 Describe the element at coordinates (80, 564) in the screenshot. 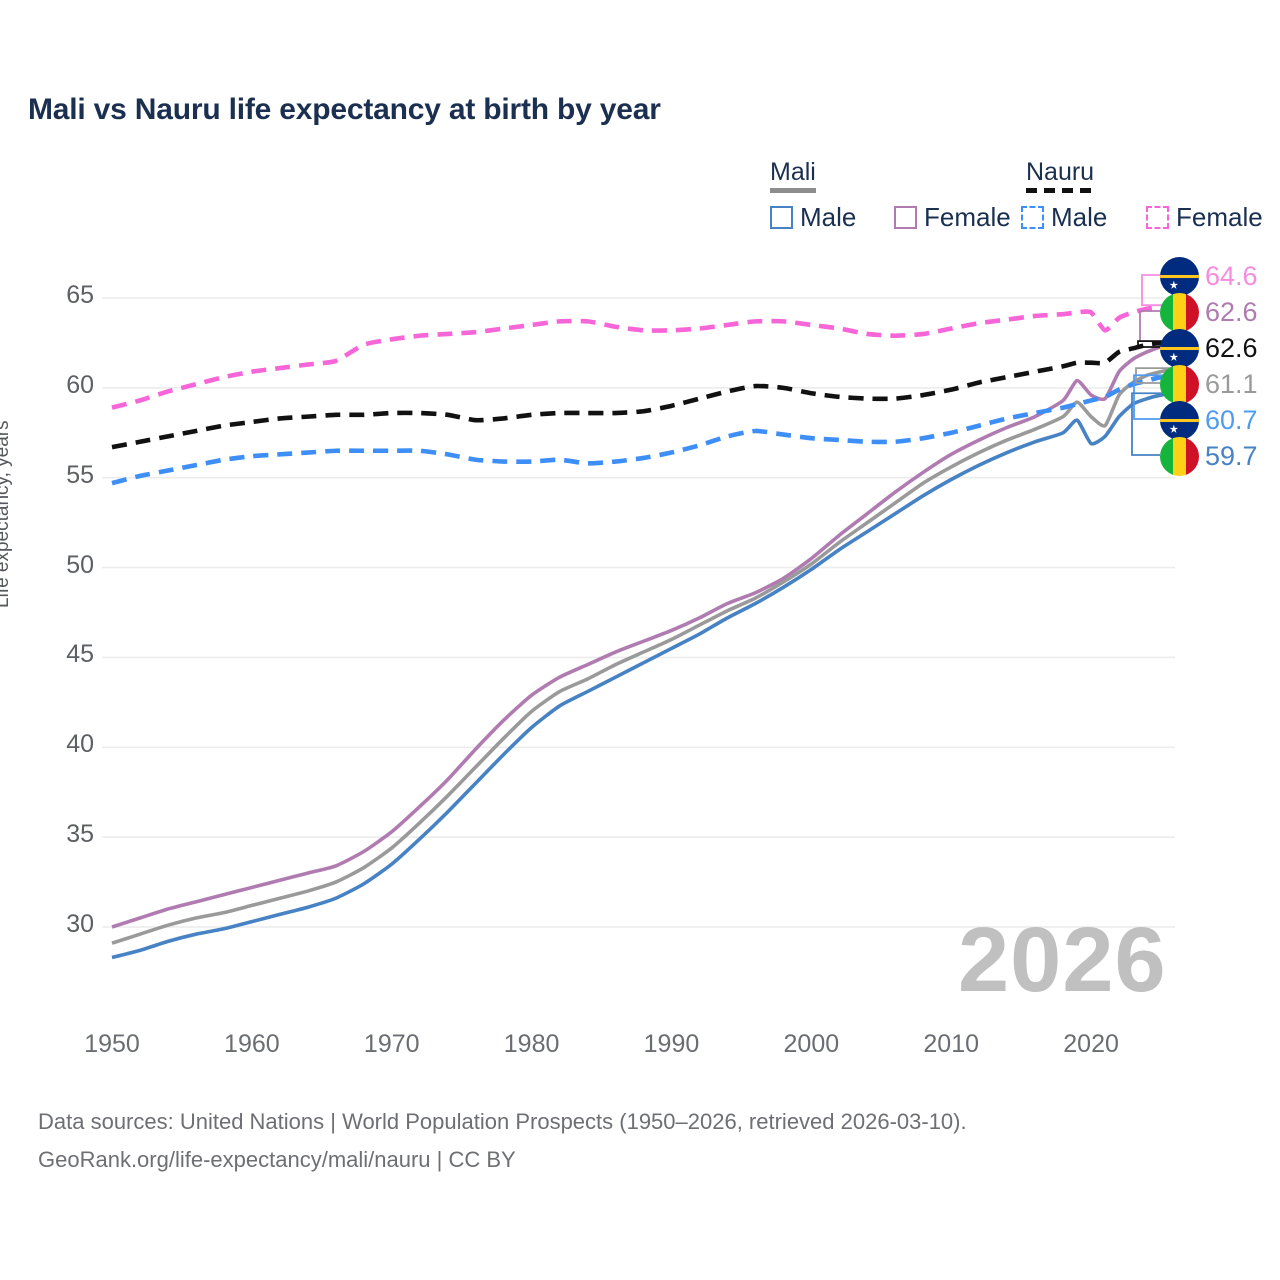

I see `y-tick-label: 50` at that location.